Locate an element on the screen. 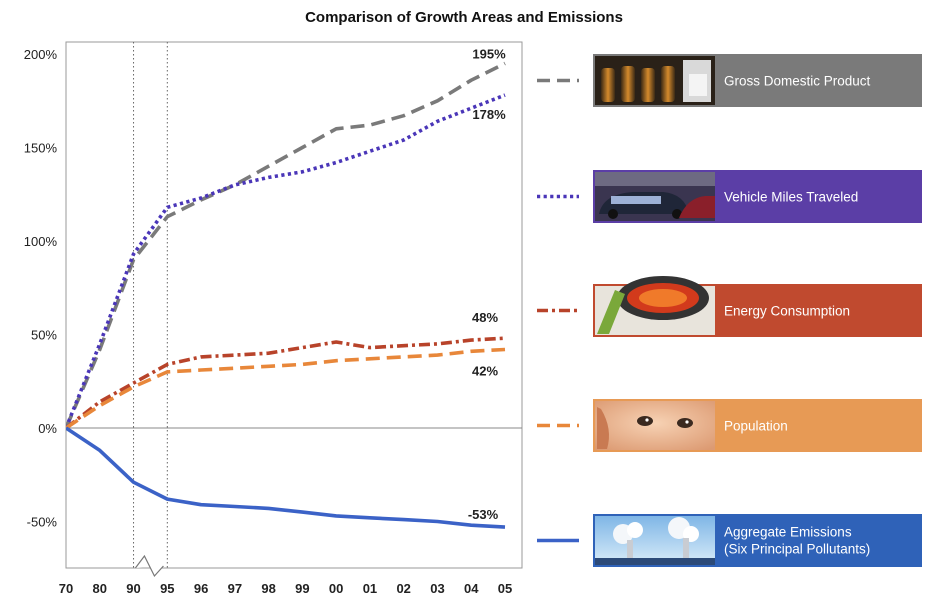  x-tick-label: 05 is located at coordinates (505, 588).